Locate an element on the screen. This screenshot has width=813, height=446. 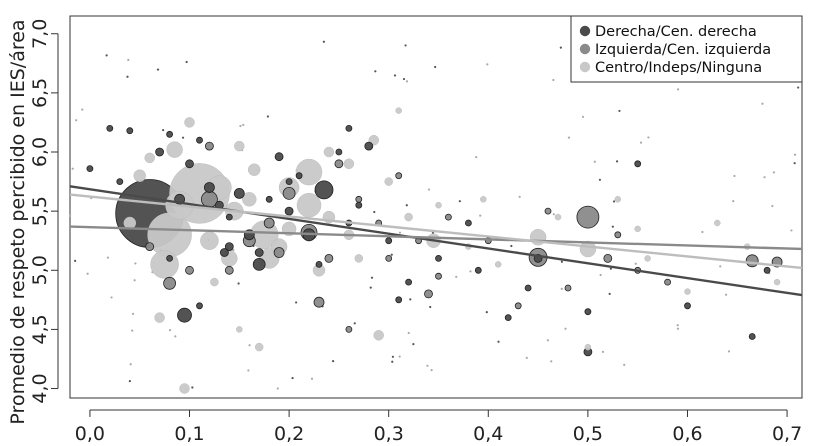
legend-label-derecha: Derecha/Cen. derecha is located at coordinates (676, 32).